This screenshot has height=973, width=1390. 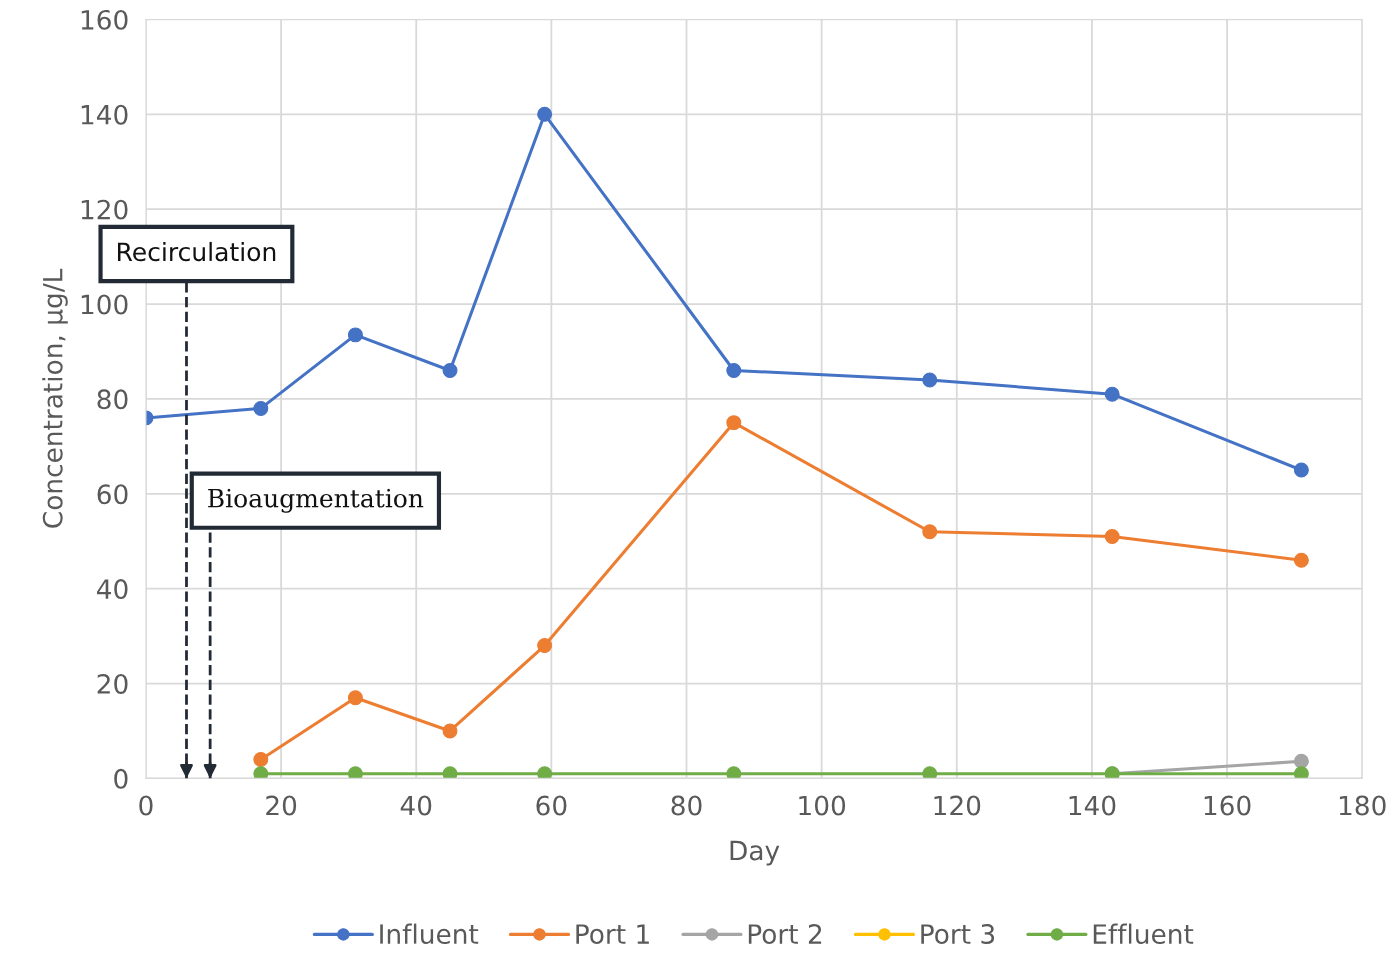 What do you see at coordinates (1227, 805) in the screenshot?
I see `x-tick-label: 160` at bounding box center [1227, 805].